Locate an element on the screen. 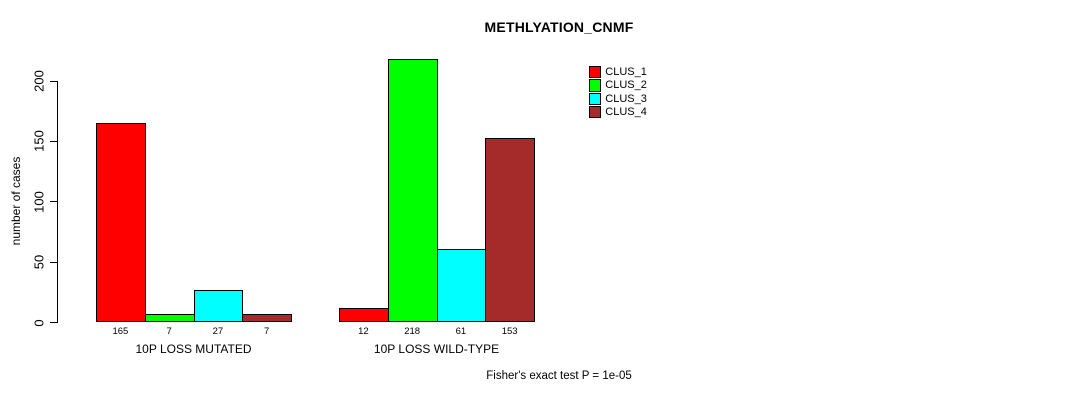 The height and width of the screenshot is (400, 1090). legend-item: CLUS_2 is located at coordinates (618, 85).